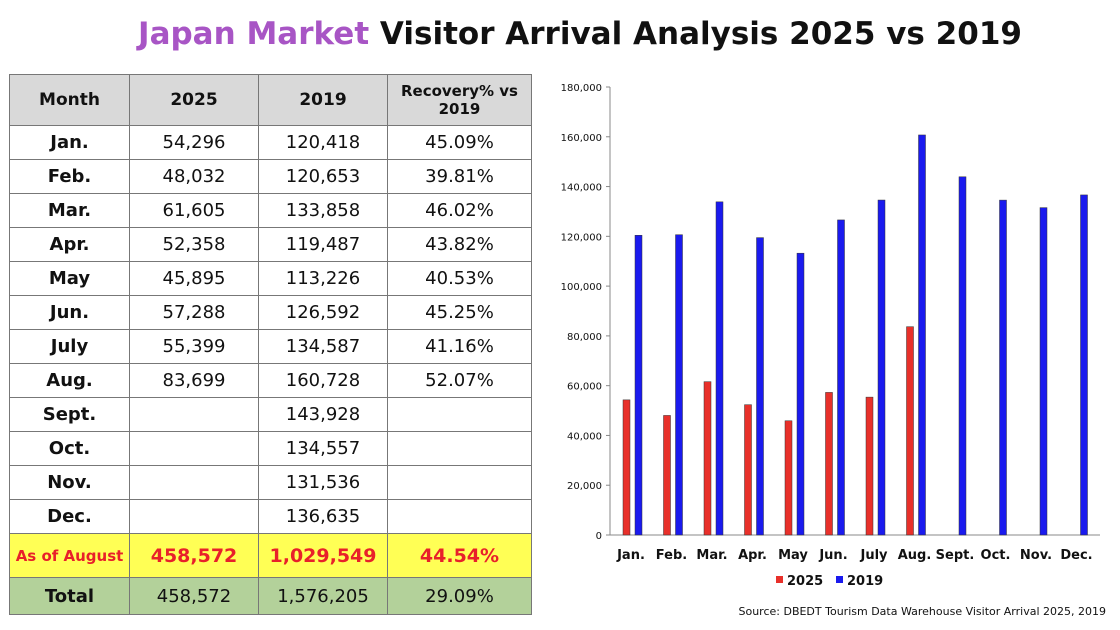  What do you see at coordinates (1084, 365) in the screenshot?
I see `bar-2019-Dec.` at bounding box center [1084, 365].